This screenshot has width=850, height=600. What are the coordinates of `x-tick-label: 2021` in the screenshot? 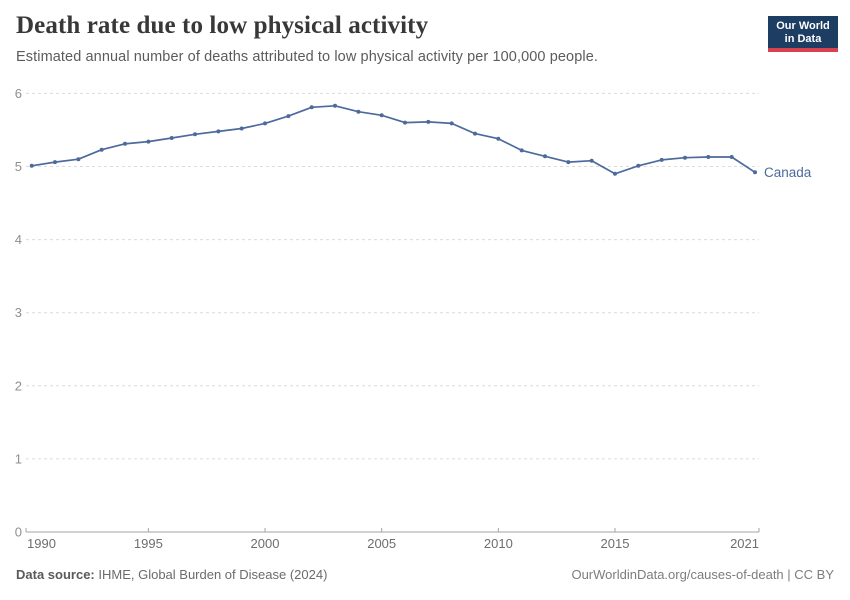 It's located at (744, 543).